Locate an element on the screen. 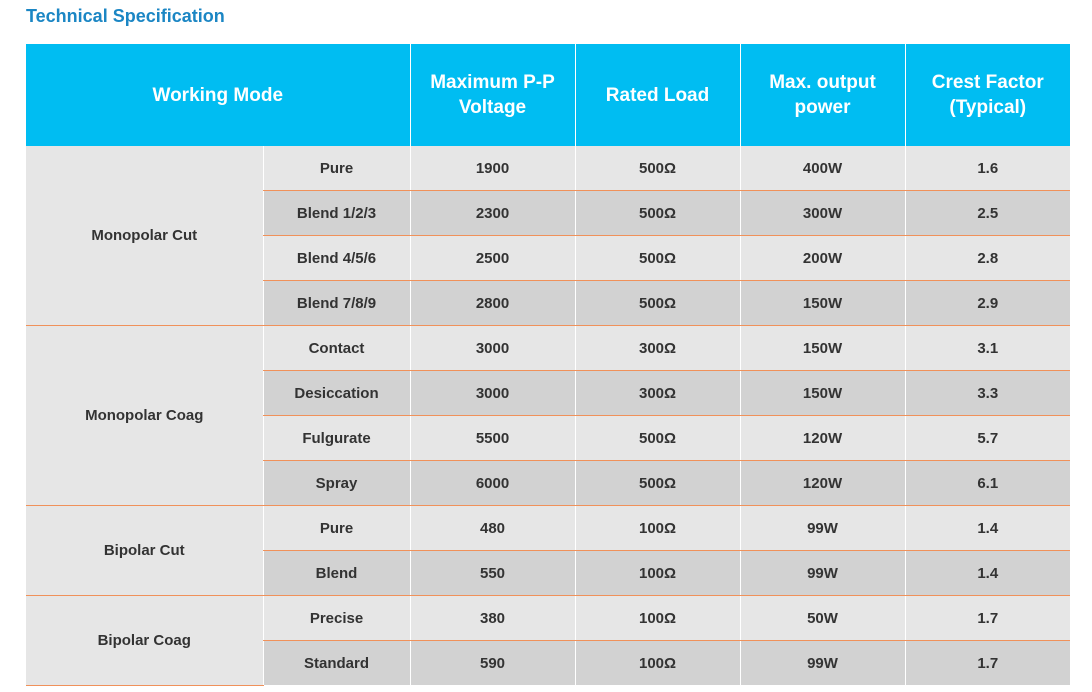  value-cell: 5500 is located at coordinates (492, 438).